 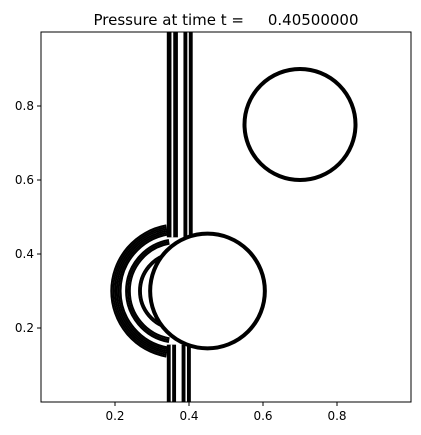 I want to click on y-axis: 0.2 0.4 0.6 0.8, so click(x=28, y=217).